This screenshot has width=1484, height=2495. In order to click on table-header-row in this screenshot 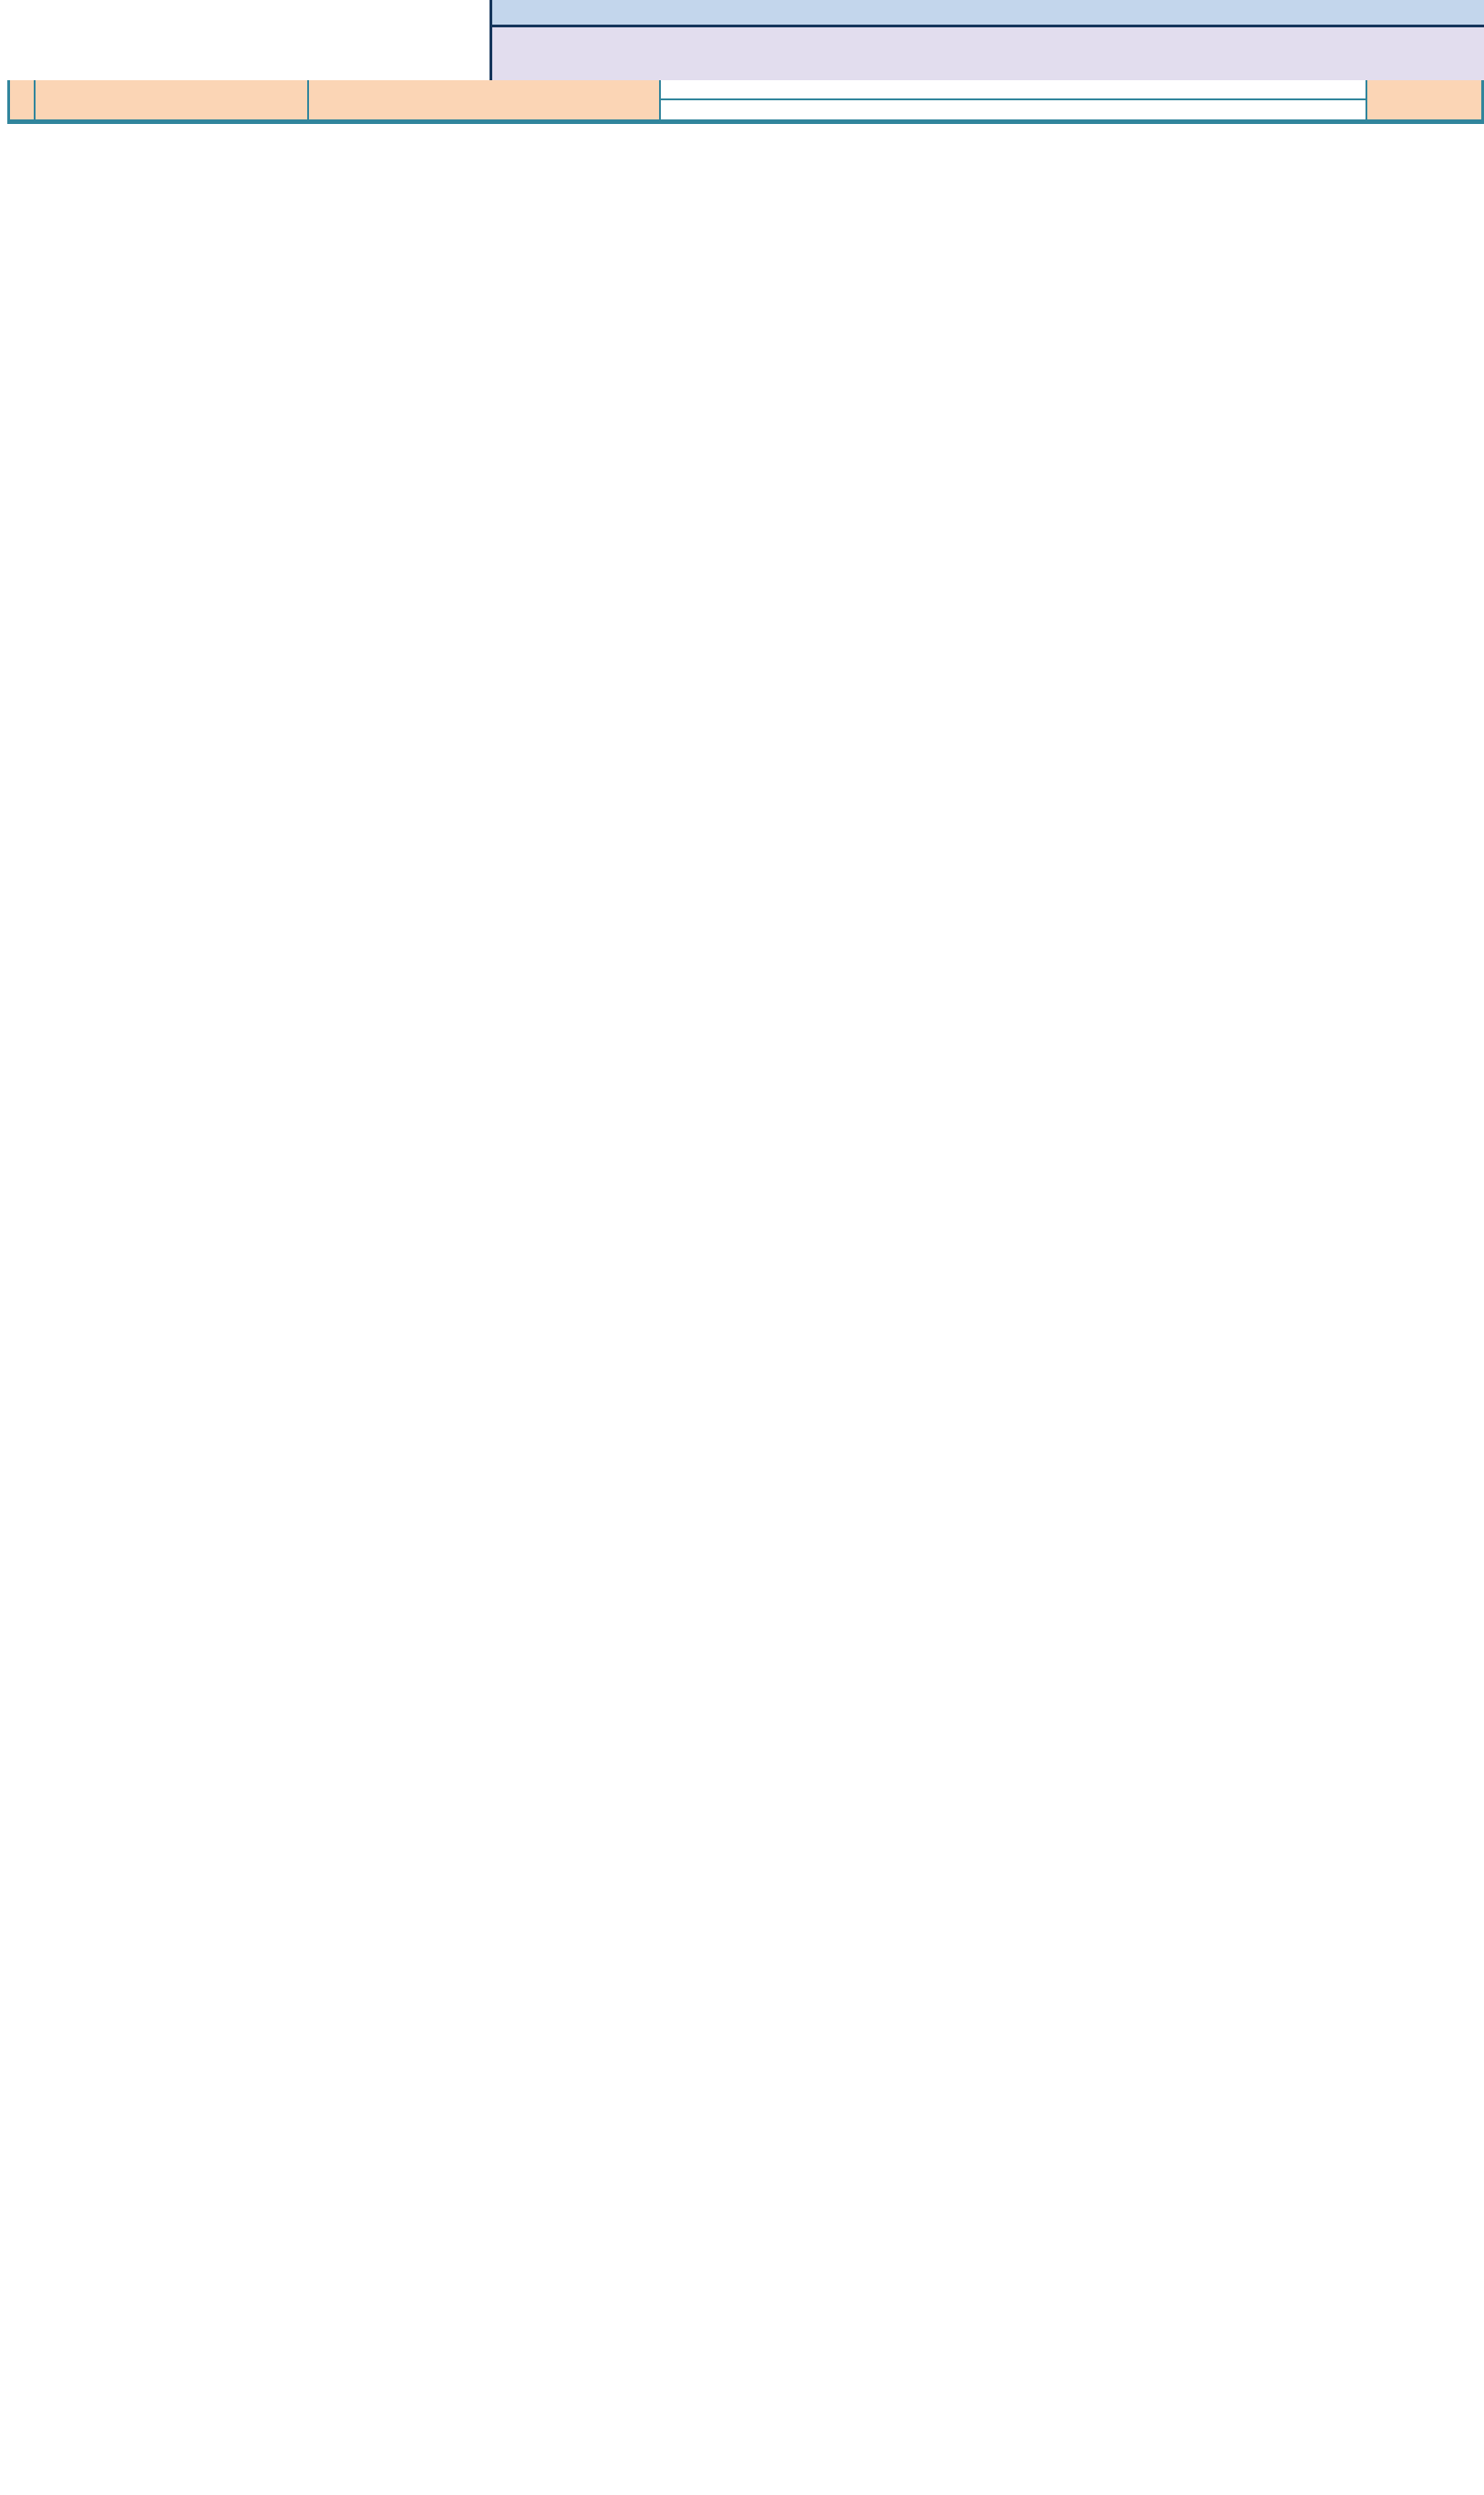, I will do `click(745, 100)`.